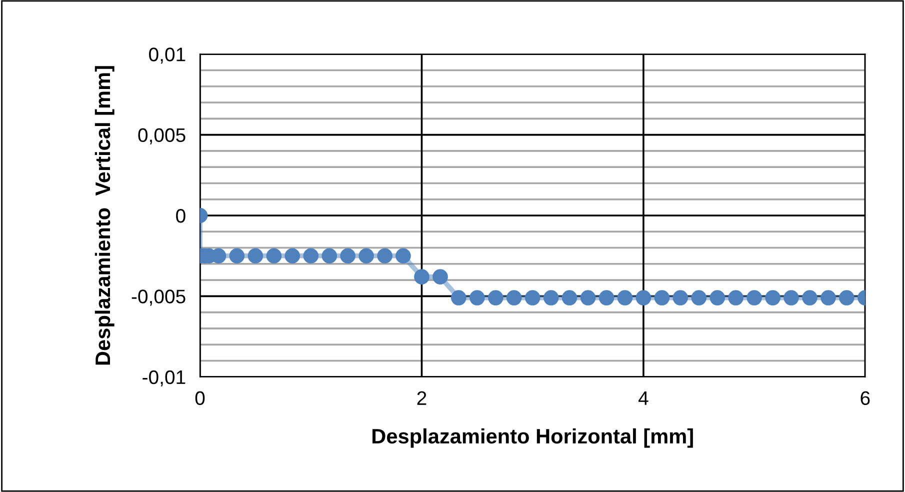 This screenshot has height=492, width=905. Describe the element at coordinates (167, 56) in the screenshot. I see `y-tick-label: 0,01` at that location.